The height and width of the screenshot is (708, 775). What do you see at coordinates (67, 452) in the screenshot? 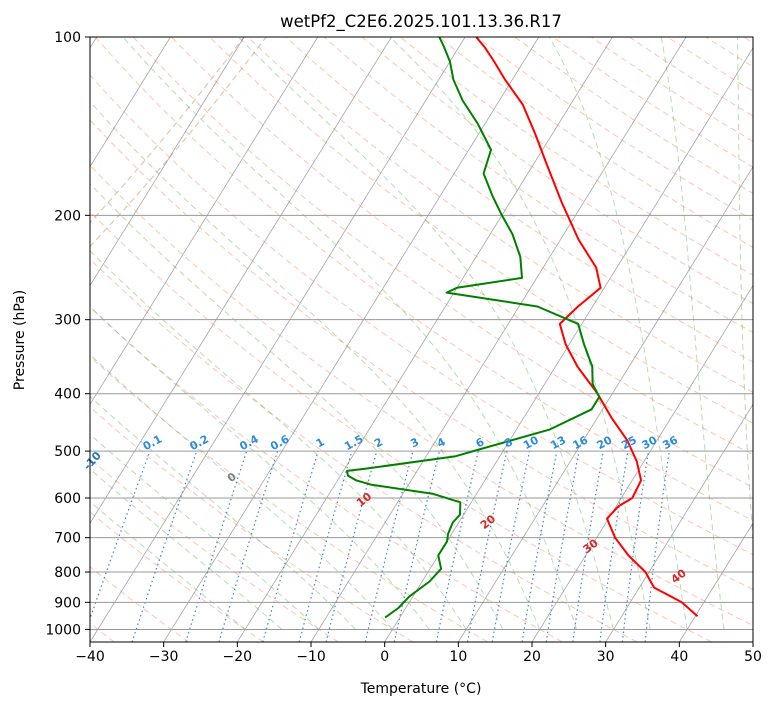
I see `y-tick-label: 500` at bounding box center [67, 452].